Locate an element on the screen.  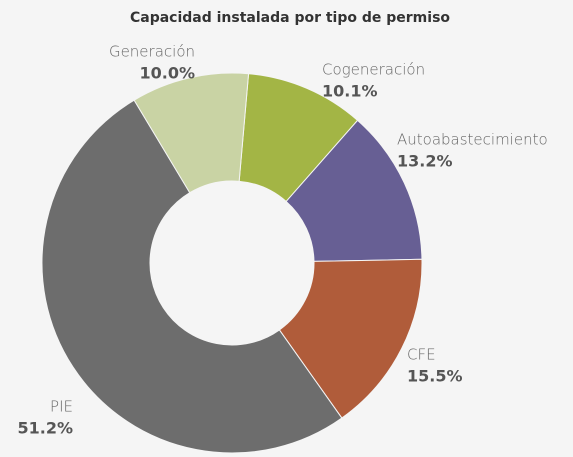
value-label: 10.0% is located at coordinates (167, 73).